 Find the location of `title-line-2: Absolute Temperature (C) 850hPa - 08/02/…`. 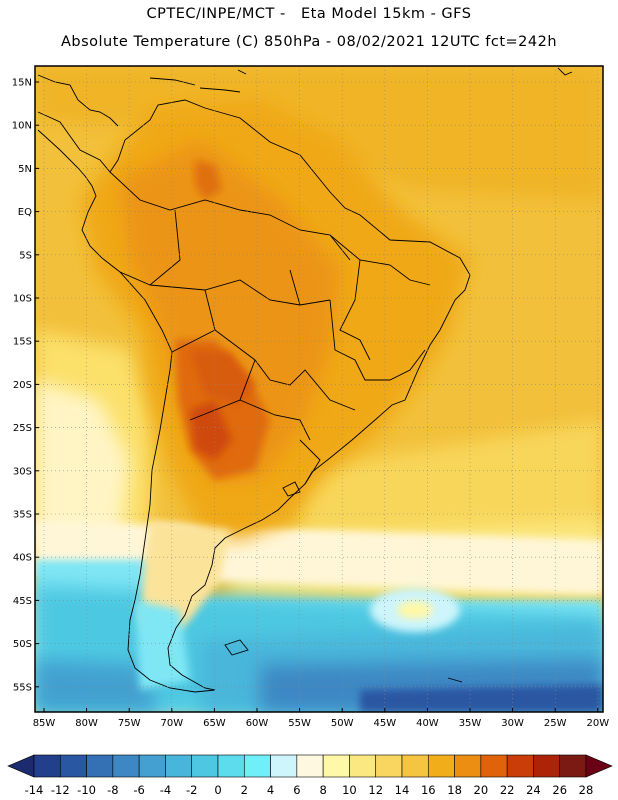

title-line-2: Absolute Temperature (C) 850hPa - 08/02/… is located at coordinates (309, 42).